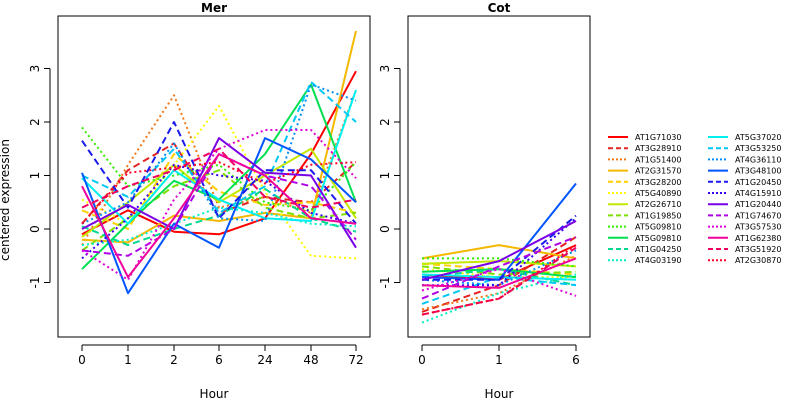 This screenshot has height=400, width=800. Describe the element at coordinates (758, 171) in the screenshot. I see `legend-label: AT3G48100` at that location.